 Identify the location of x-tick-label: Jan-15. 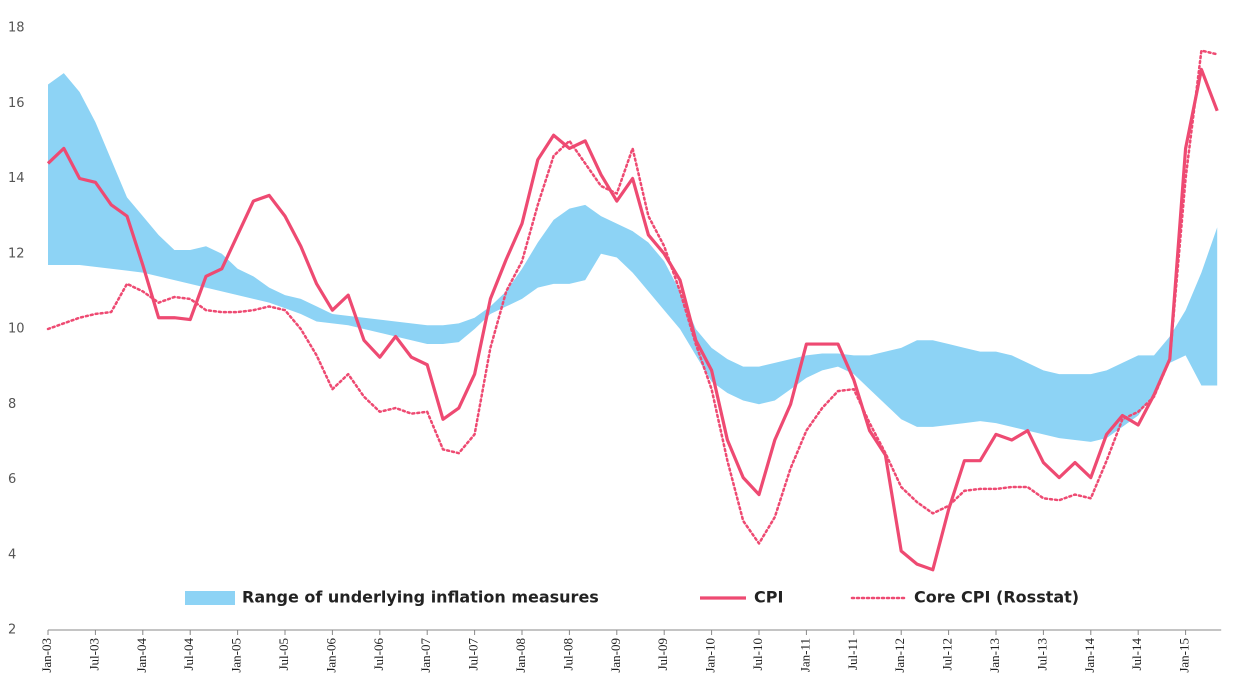
(1184, 655).